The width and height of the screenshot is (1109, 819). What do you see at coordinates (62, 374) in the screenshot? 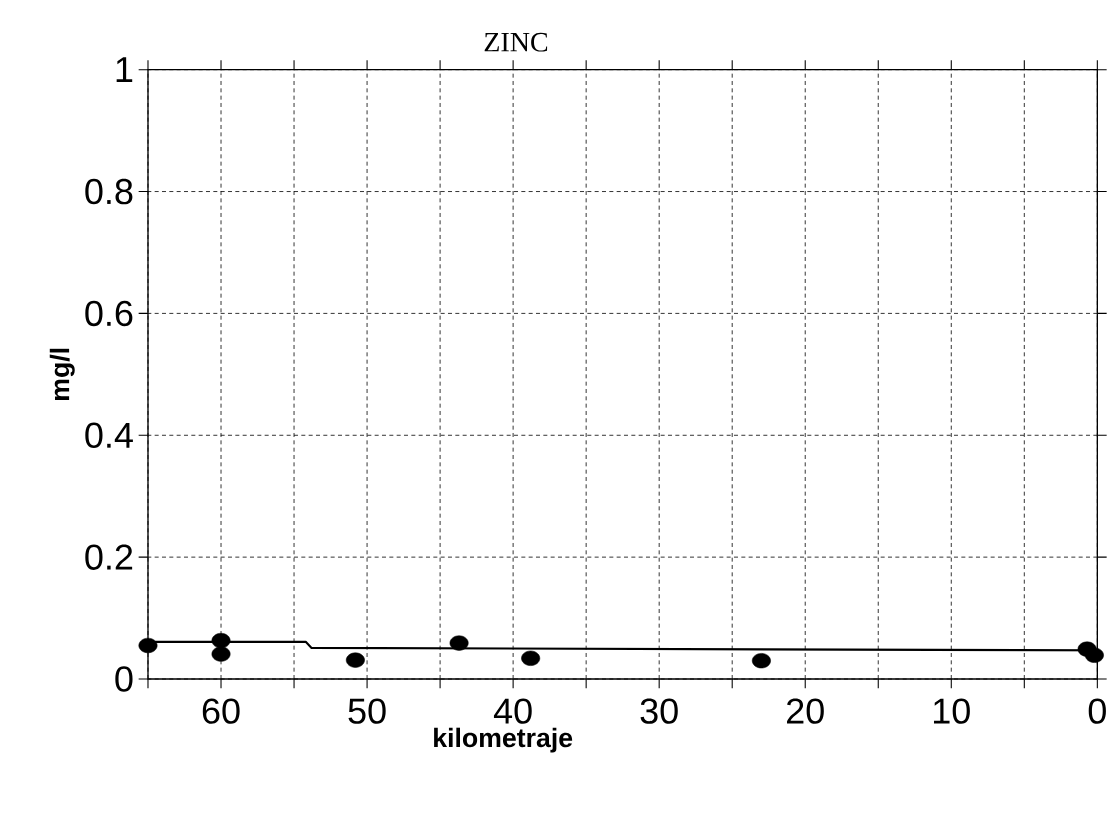
I see `y-axis-title: mg/l` at bounding box center [62, 374].